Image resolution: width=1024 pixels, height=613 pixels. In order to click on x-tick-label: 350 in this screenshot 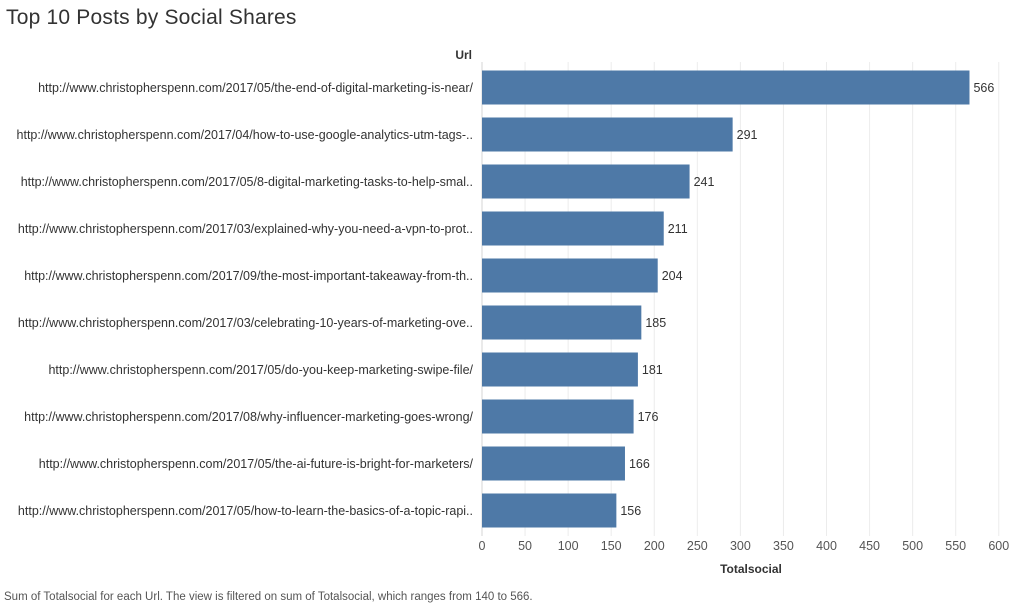, I will do `click(783, 546)`.